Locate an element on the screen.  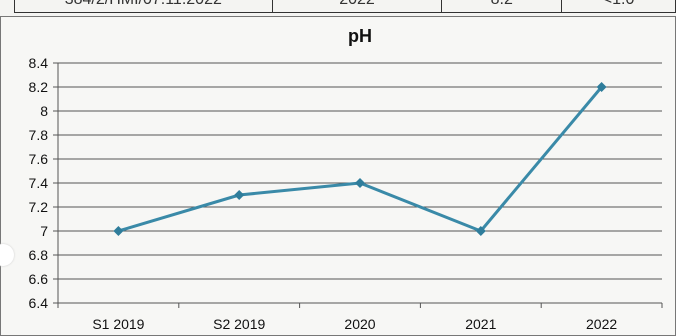
table-cell-report-id: 384/2/HMI/07.11.2022 is located at coordinates (144, 6).